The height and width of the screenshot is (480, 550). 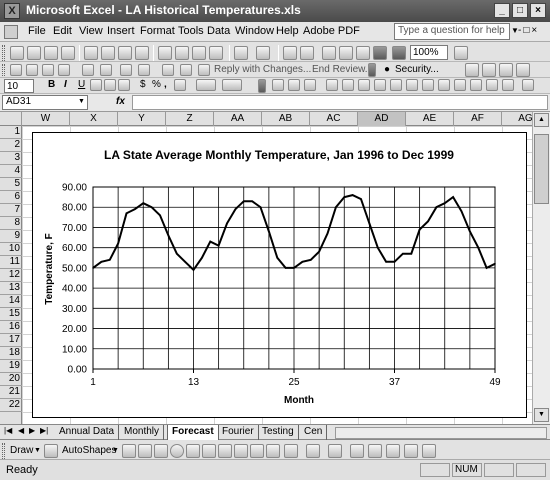 What do you see at coordinates (45, 102) in the screenshot?
I see `name-box: AD31` at bounding box center [45, 102].